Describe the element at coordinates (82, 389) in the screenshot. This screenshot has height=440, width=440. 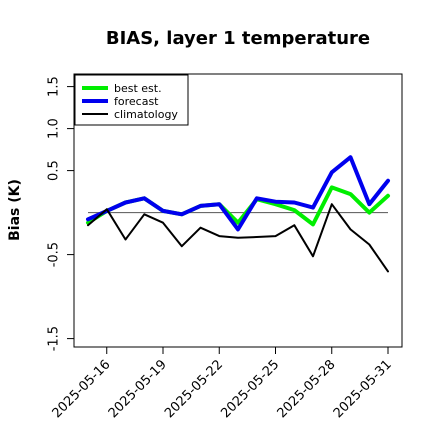
I see `x-tick-label: 2025-05-16` at that location.